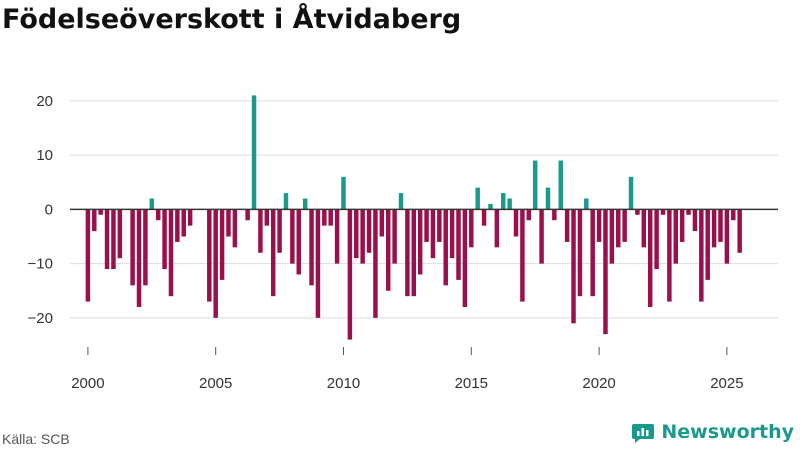  Describe the element at coordinates (40, 264) in the screenshot. I see `y-tick-label: −10` at that location.